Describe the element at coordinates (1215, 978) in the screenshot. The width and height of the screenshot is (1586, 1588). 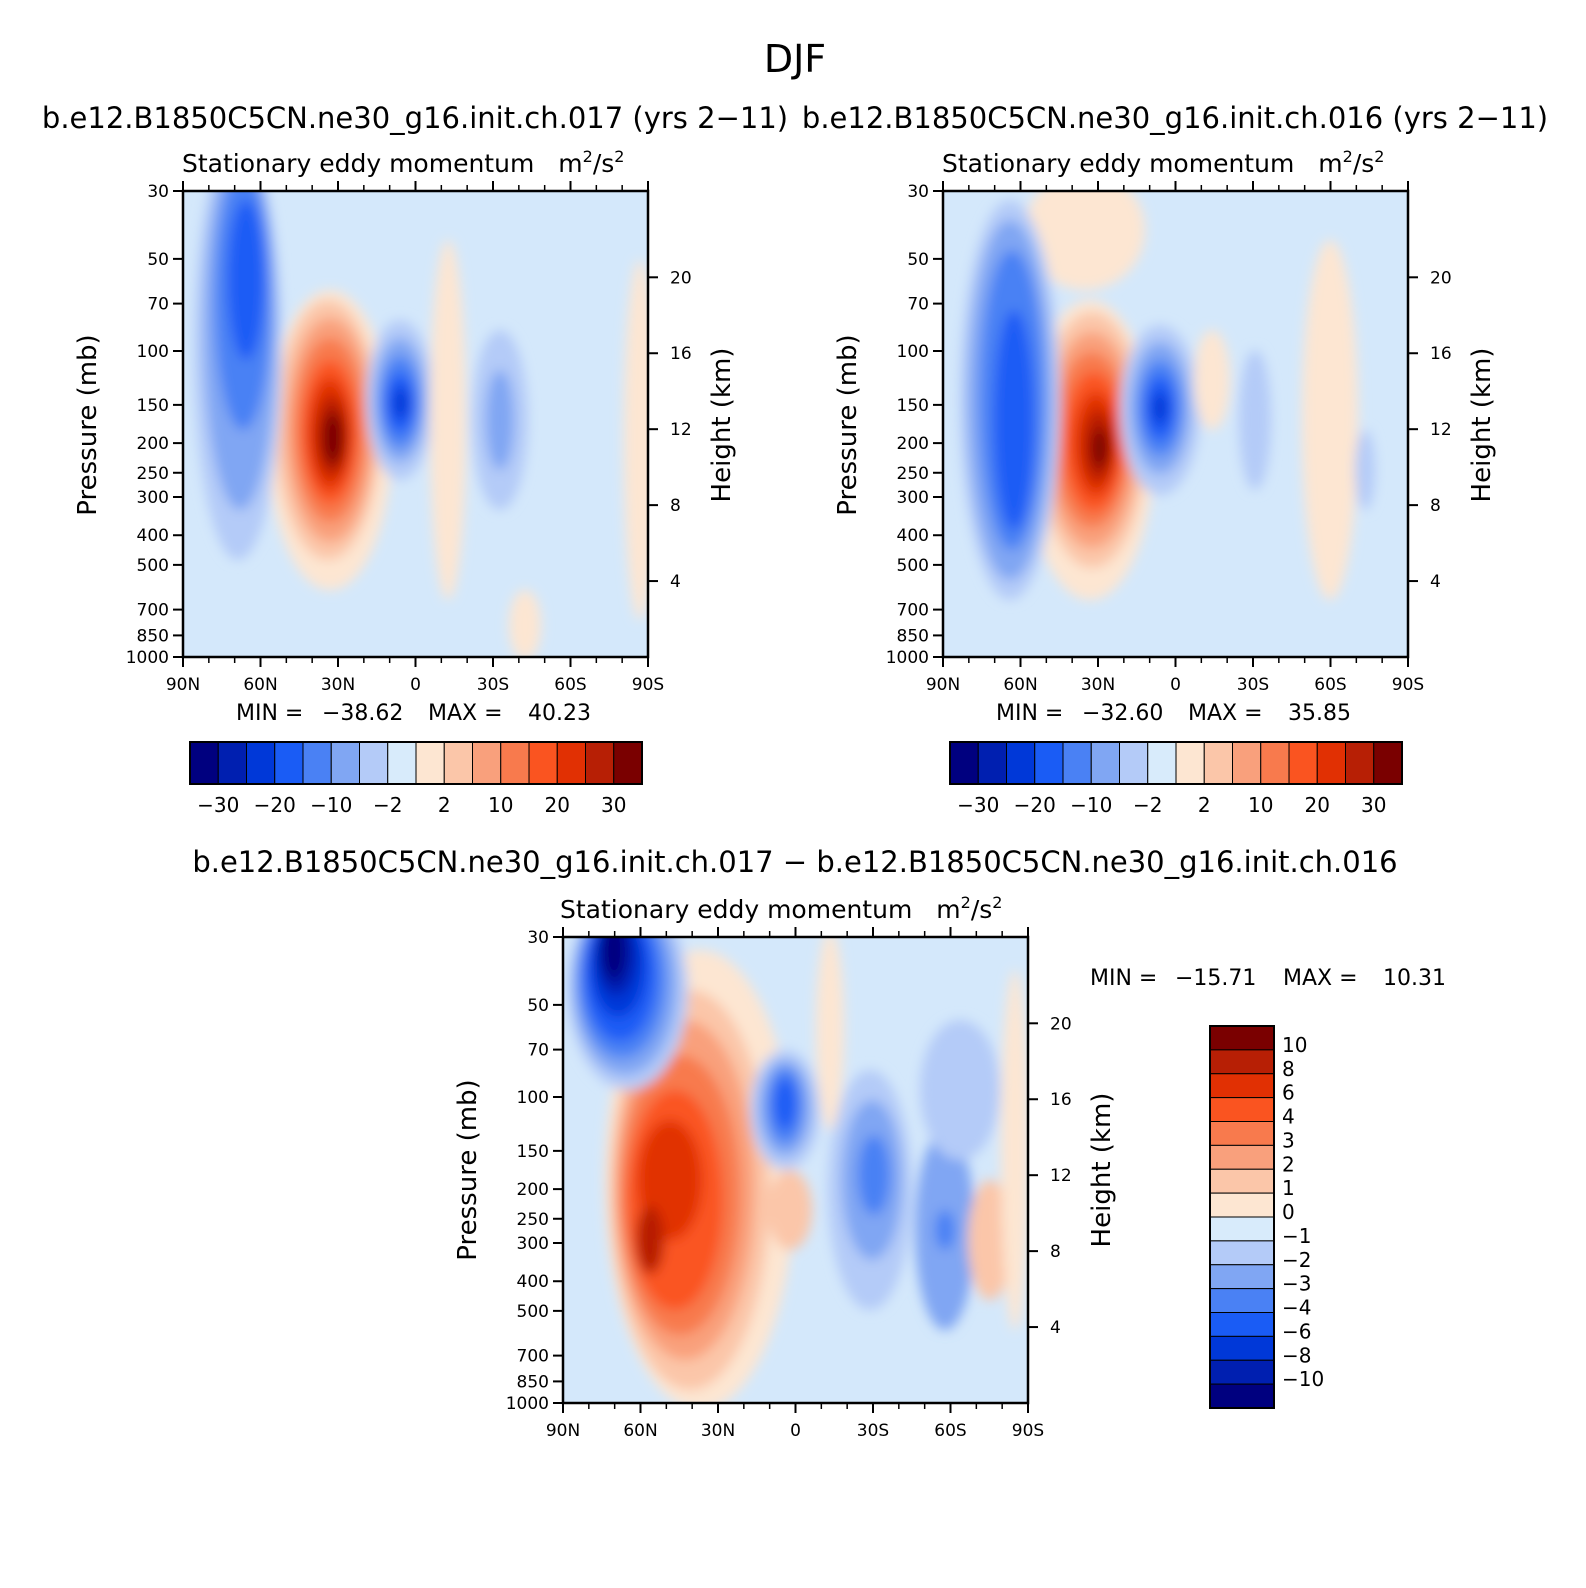
I see `panel-c-min-value: −15.71` at that location.